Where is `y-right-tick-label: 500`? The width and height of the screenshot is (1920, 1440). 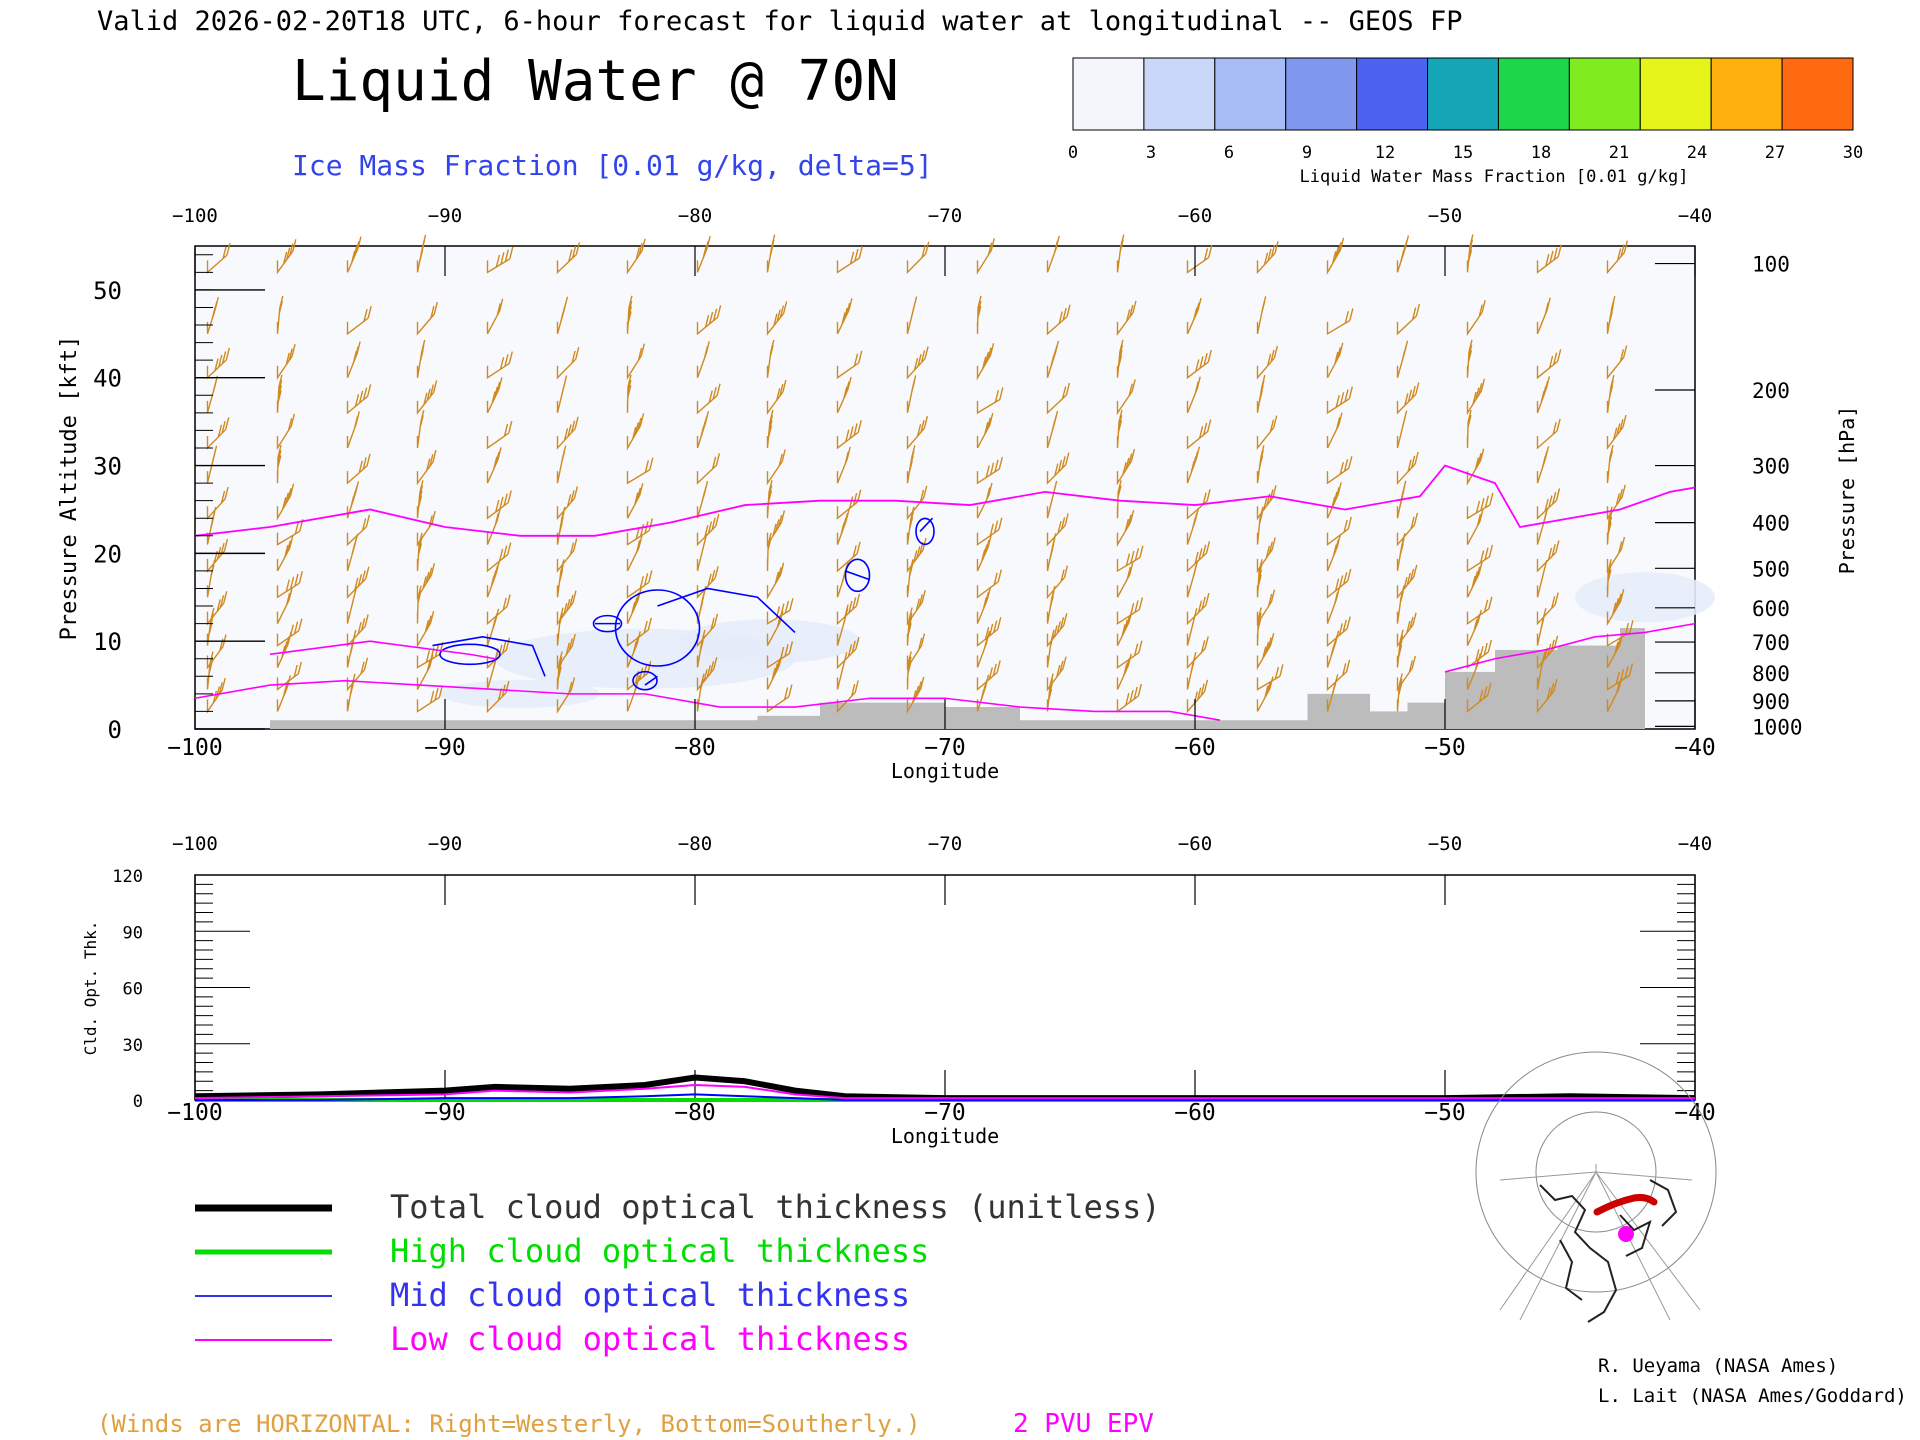
y-right-tick-label: 500 is located at coordinates (1771, 569).